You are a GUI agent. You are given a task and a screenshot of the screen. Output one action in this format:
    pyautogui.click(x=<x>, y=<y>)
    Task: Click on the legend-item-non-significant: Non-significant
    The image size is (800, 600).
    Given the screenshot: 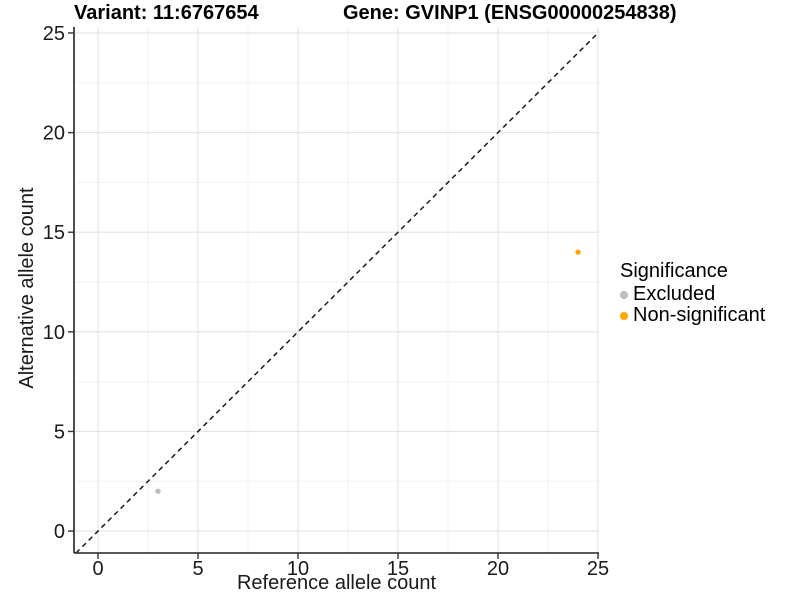 What is the action you would take?
    pyautogui.click(x=693, y=315)
    